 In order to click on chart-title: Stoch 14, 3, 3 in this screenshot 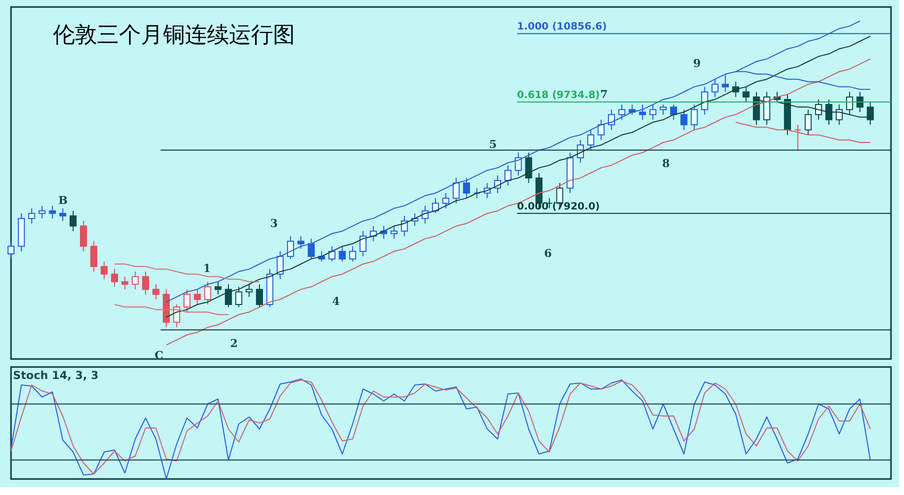, I will do `click(56, 375)`.